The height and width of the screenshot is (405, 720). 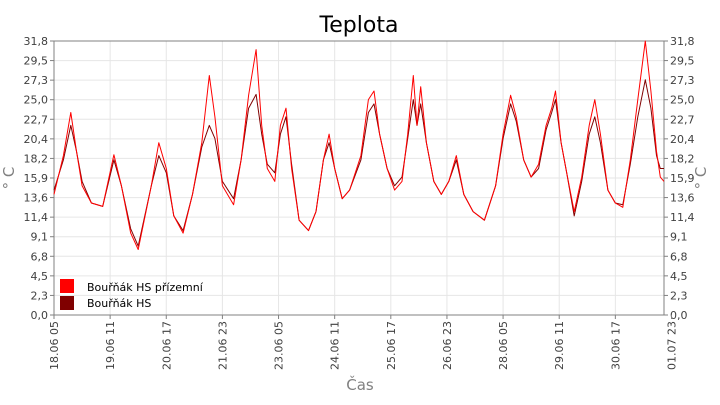 I want to click on y-tick-label-right: 11,4, so click(x=682, y=217).